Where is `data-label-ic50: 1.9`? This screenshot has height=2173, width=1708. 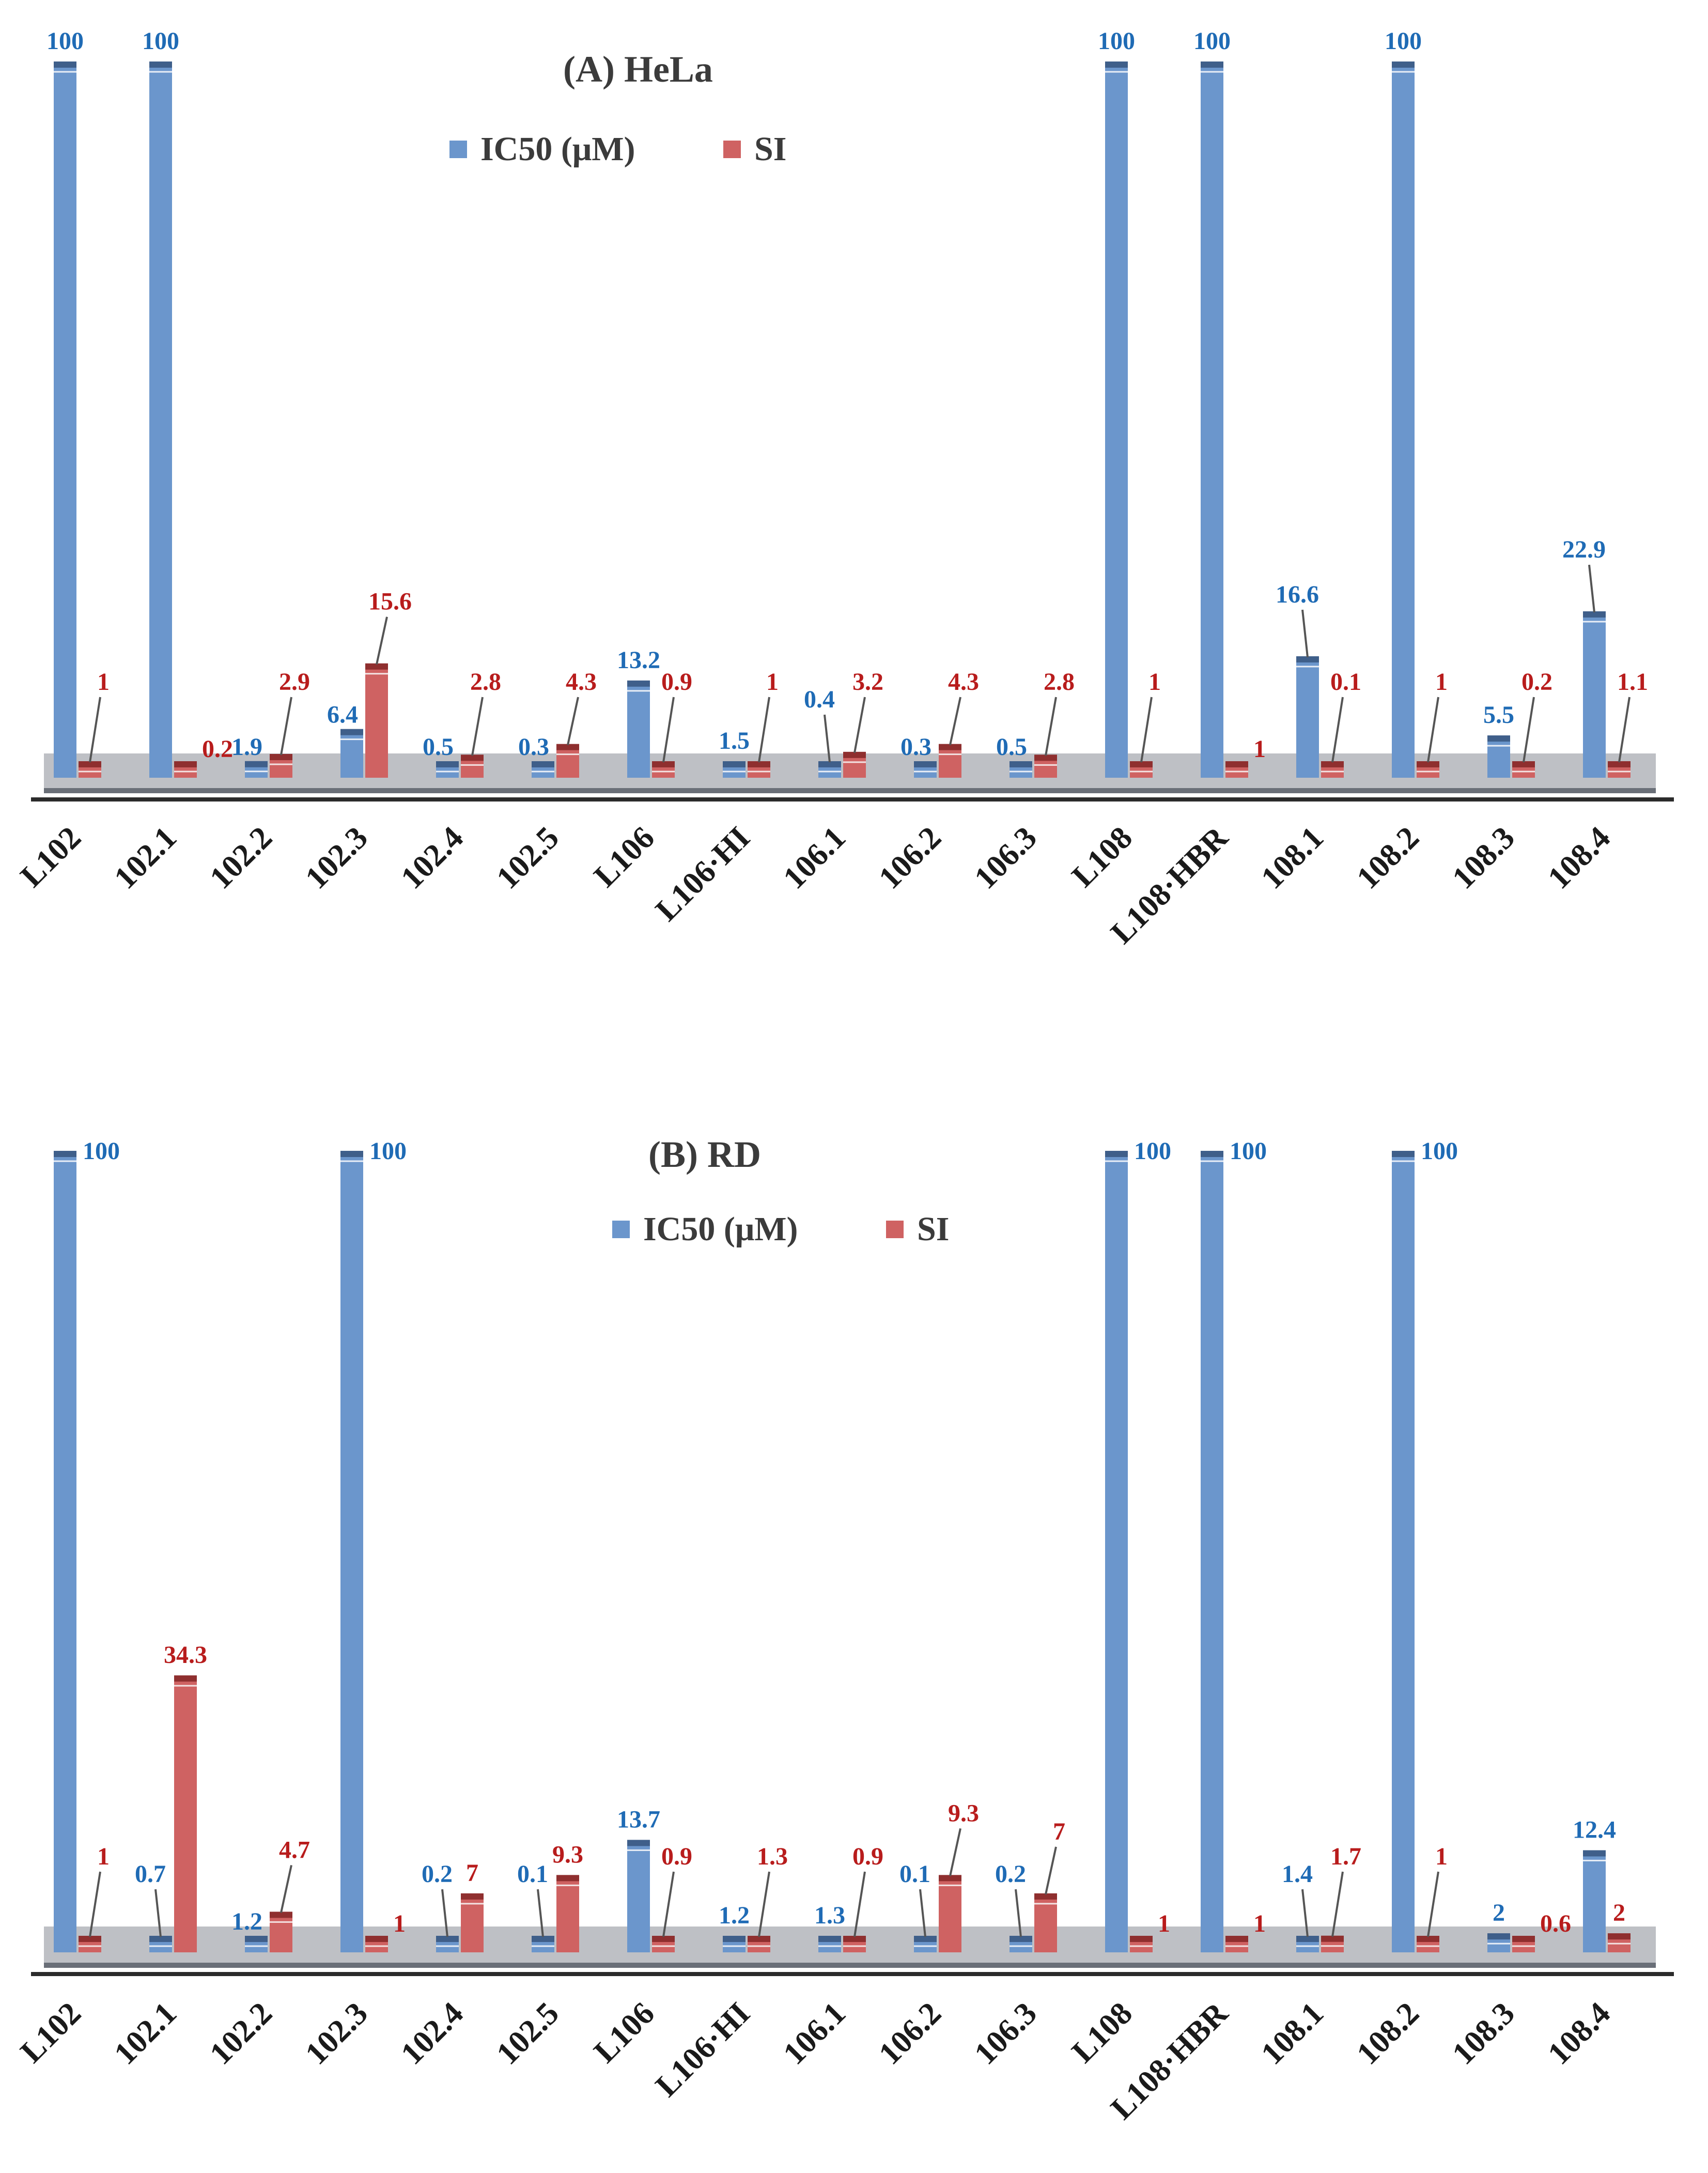
data-label-ic50: 1.9 is located at coordinates (247, 747).